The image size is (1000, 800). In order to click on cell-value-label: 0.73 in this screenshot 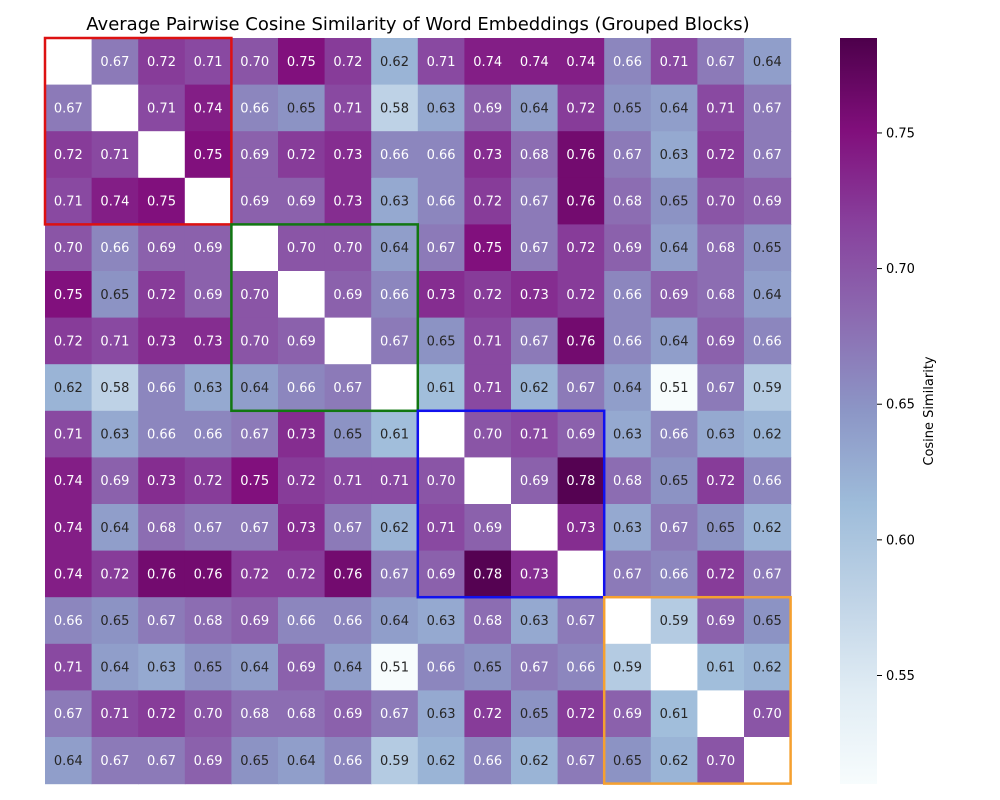, I will do `click(441, 295)`.